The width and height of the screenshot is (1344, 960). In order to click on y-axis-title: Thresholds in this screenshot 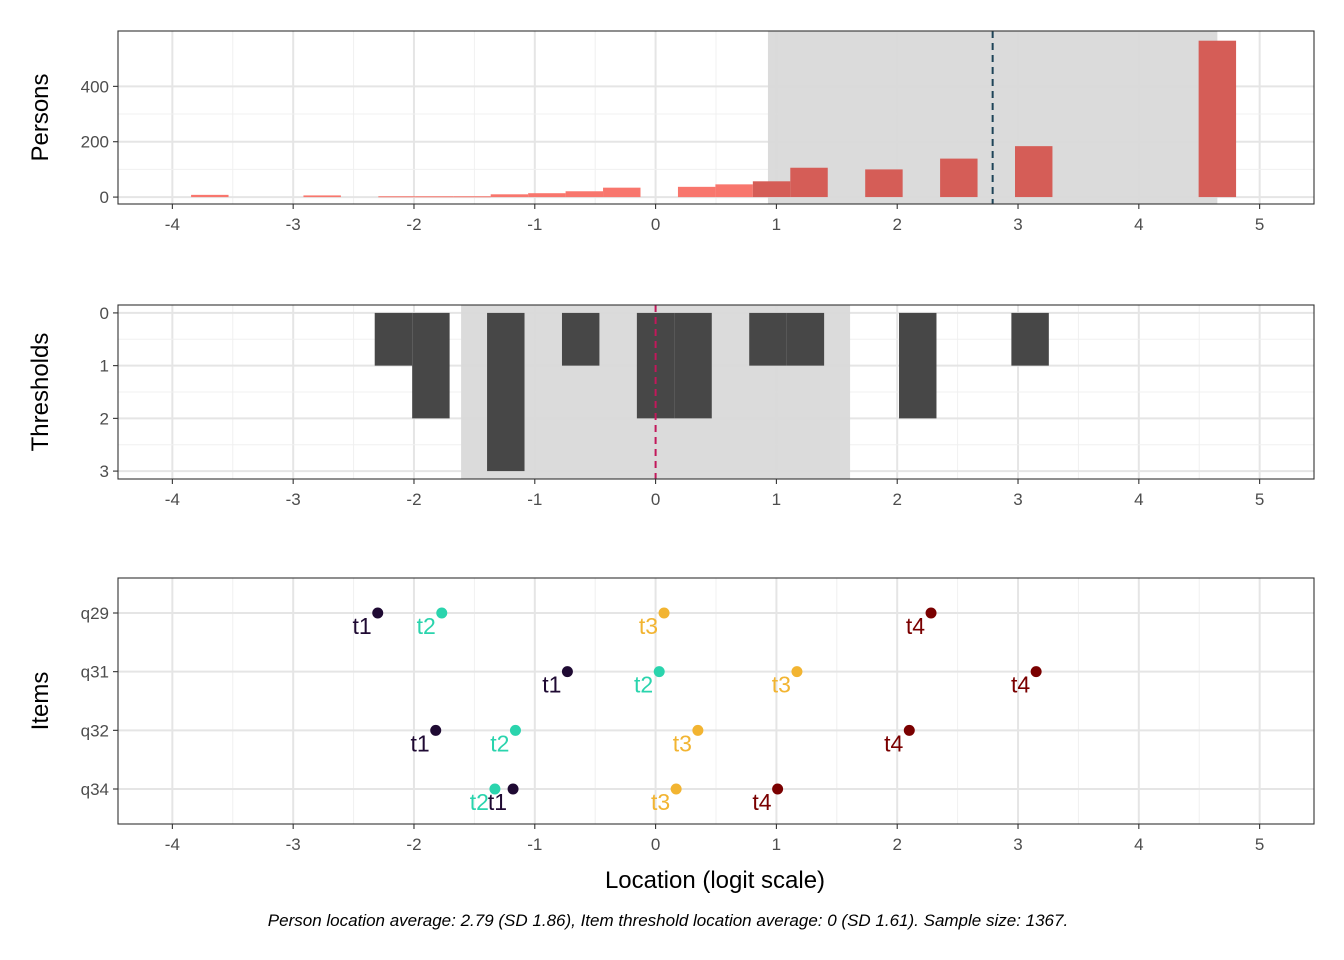, I will do `click(40, 392)`.